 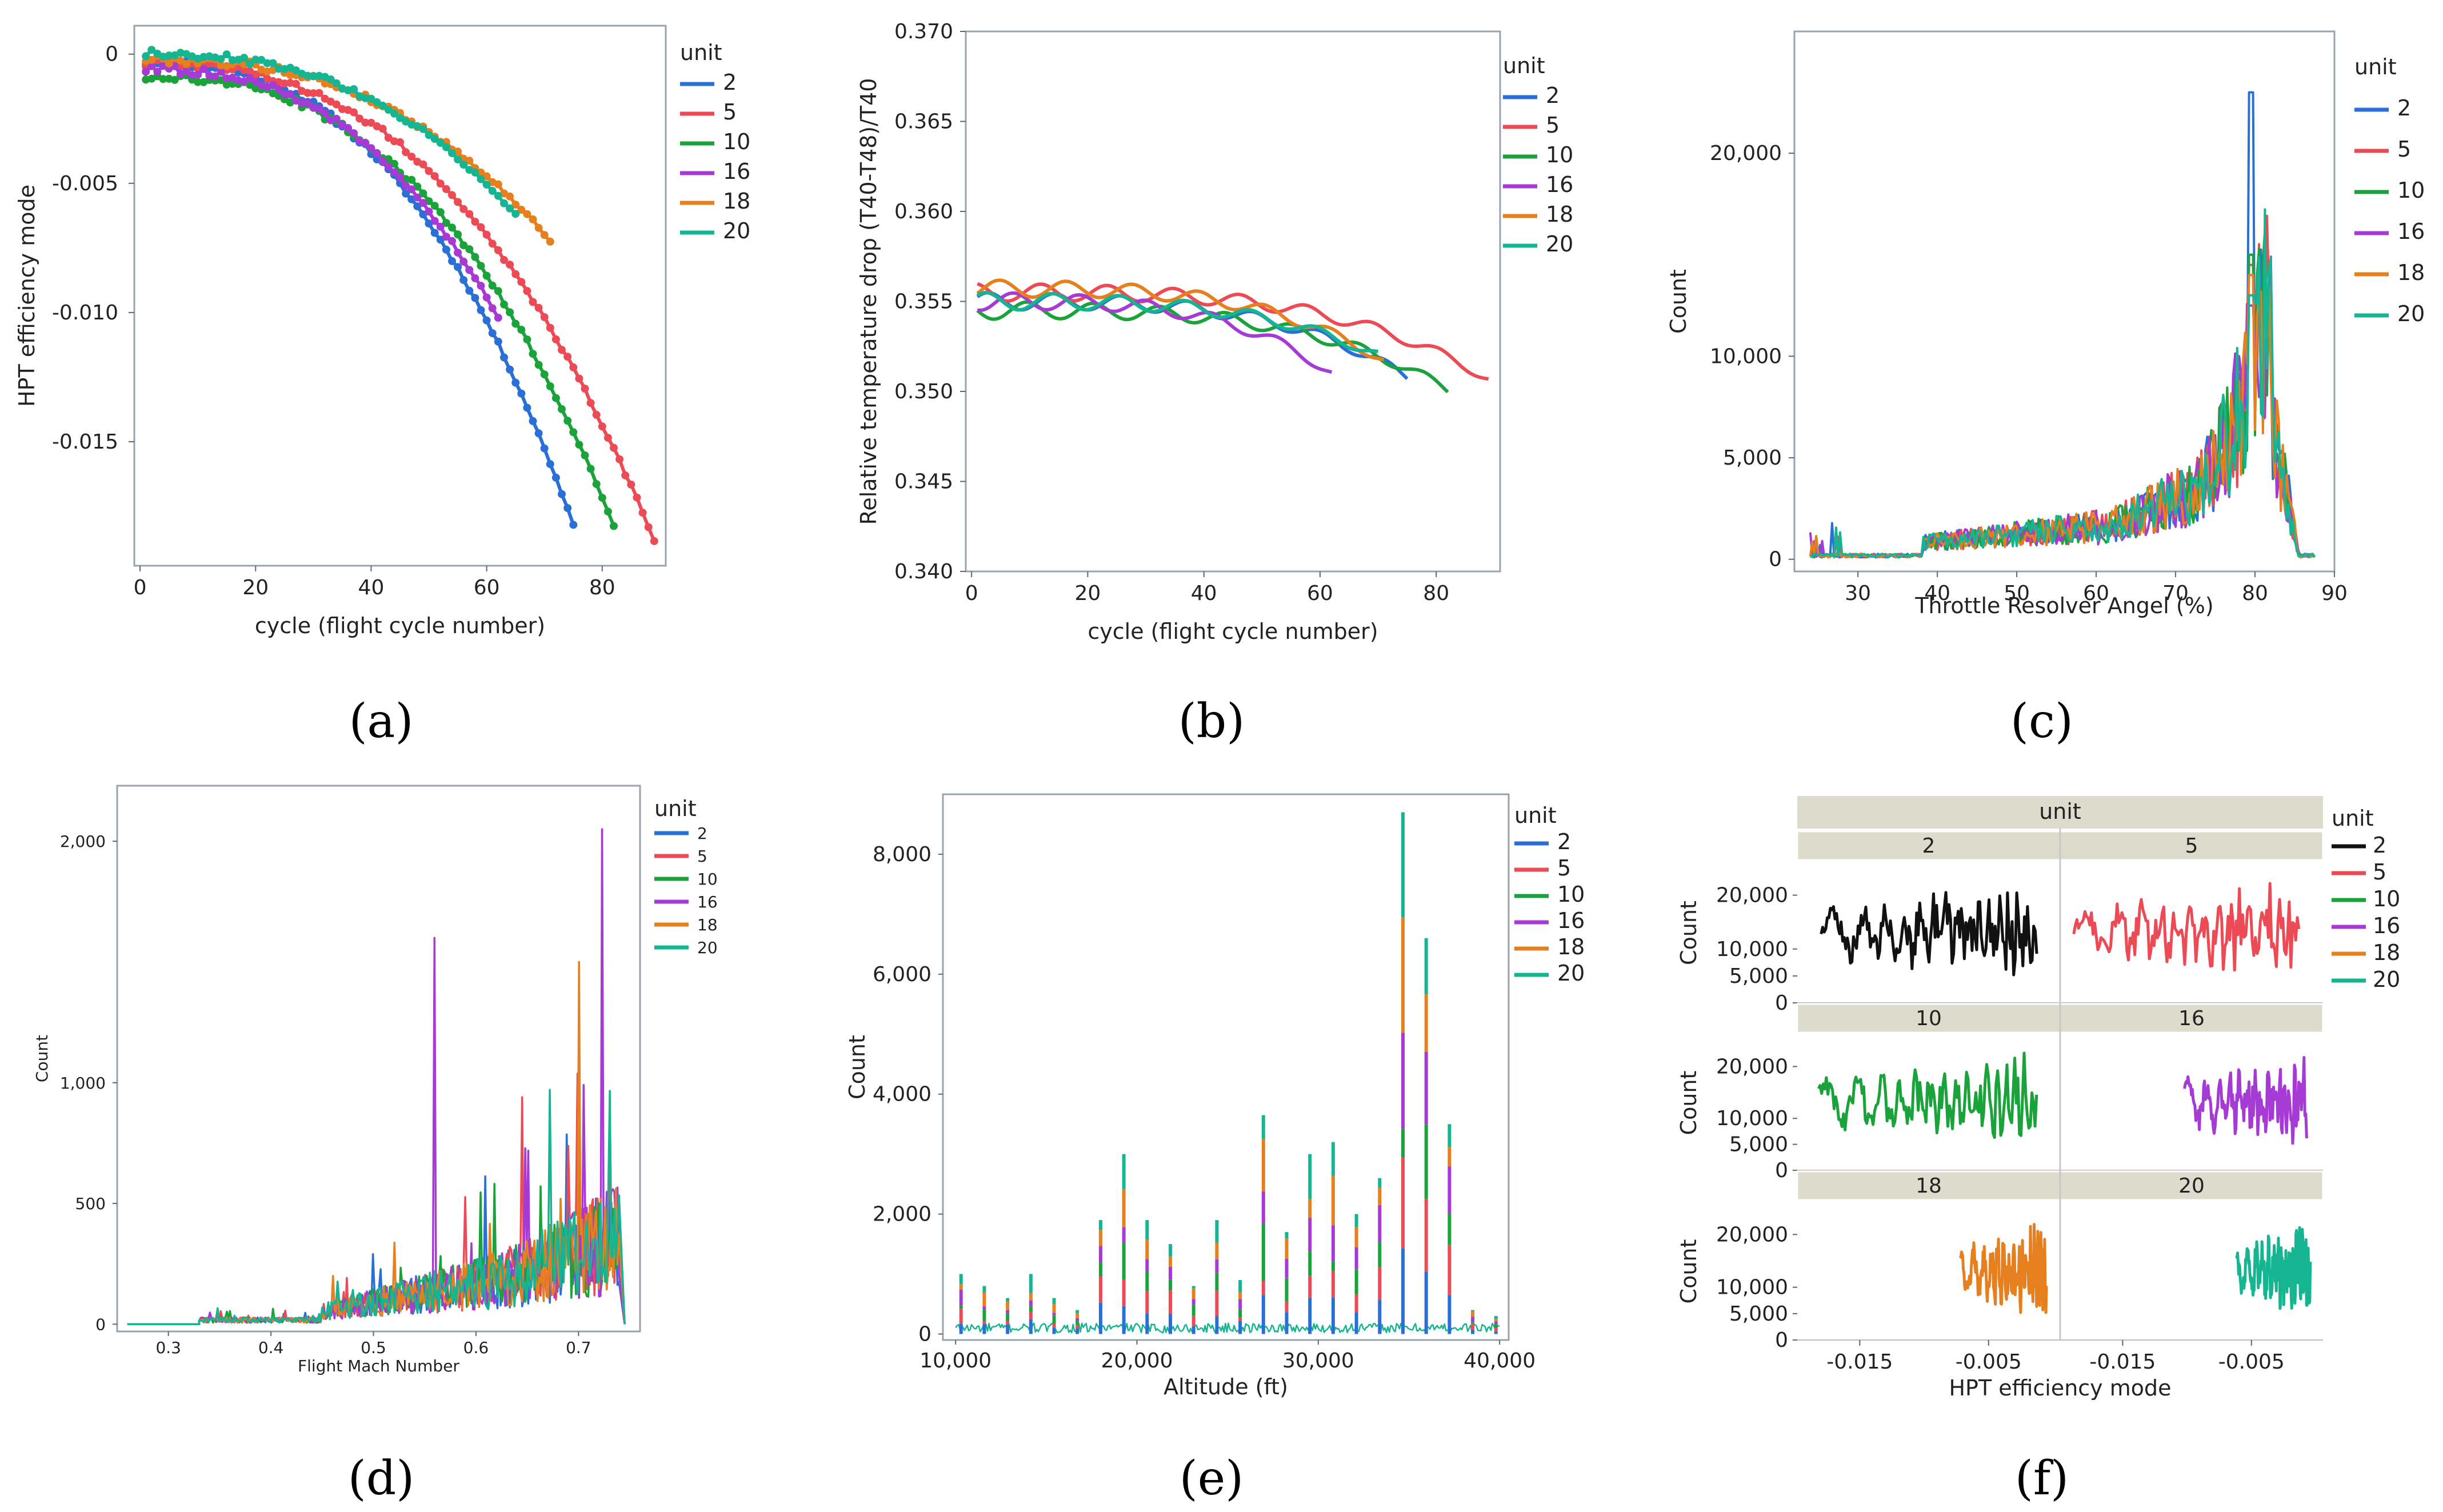 What do you see at coordinates (2404, 108) in the screenshot?
I see `legend-label: 2` at bounding box center [2404, 108].